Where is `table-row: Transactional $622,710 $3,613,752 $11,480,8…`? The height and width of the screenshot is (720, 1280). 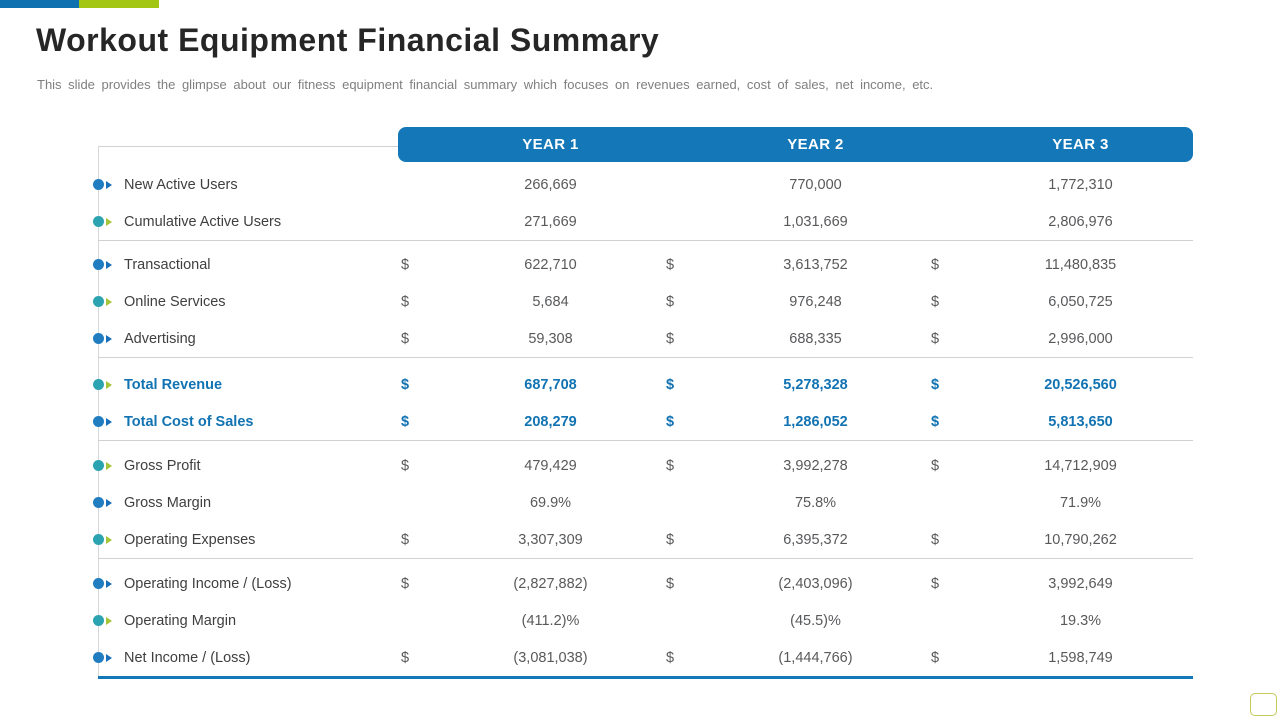
table-row: Transactional $622,710 $3,613,752 $11,480,8… is located at coordinates (643, 264).